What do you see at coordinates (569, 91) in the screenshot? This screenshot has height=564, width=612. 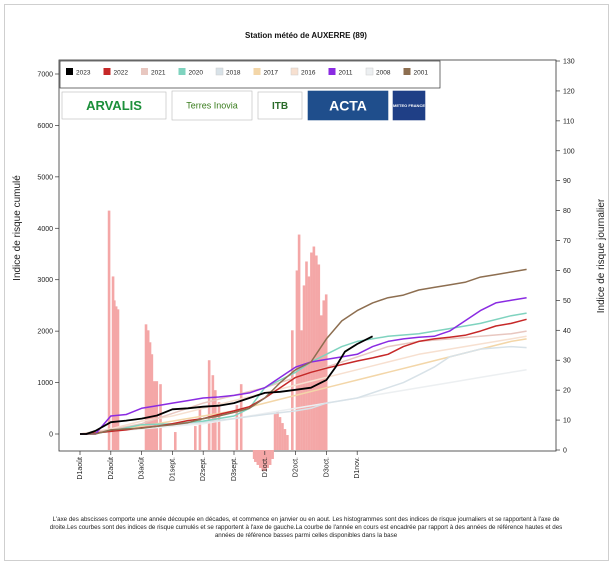 I see `right-tick-label: 120` at bounding box center [569, 91].